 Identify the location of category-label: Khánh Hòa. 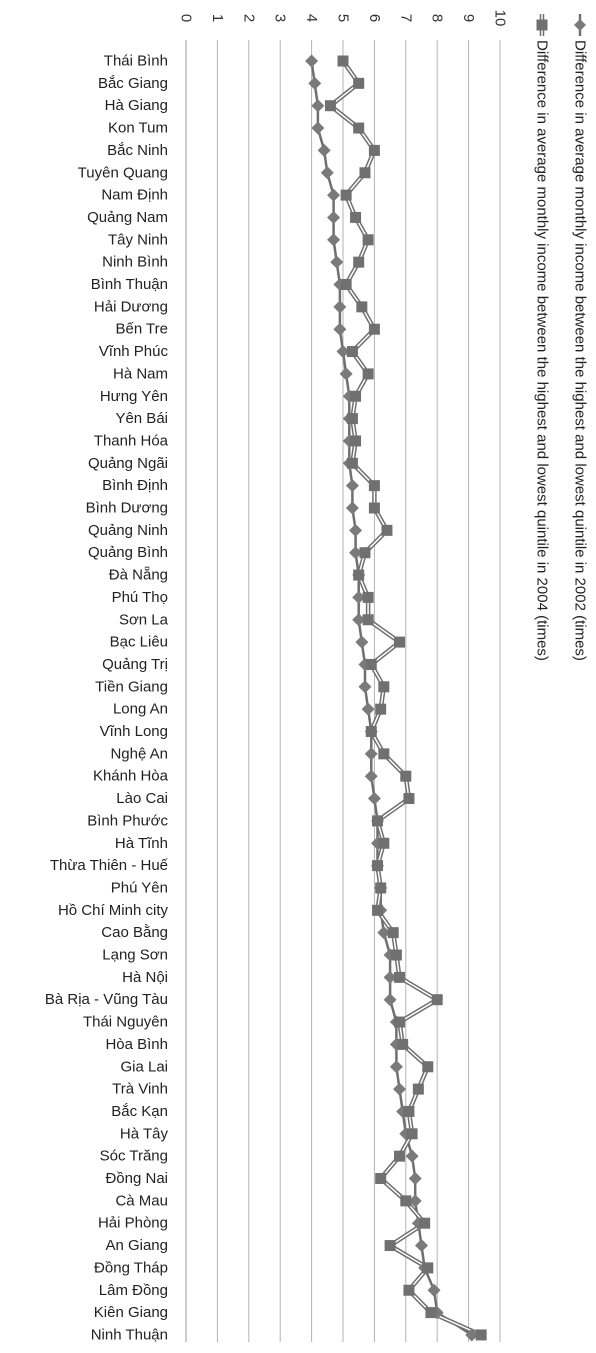
(131, 776).